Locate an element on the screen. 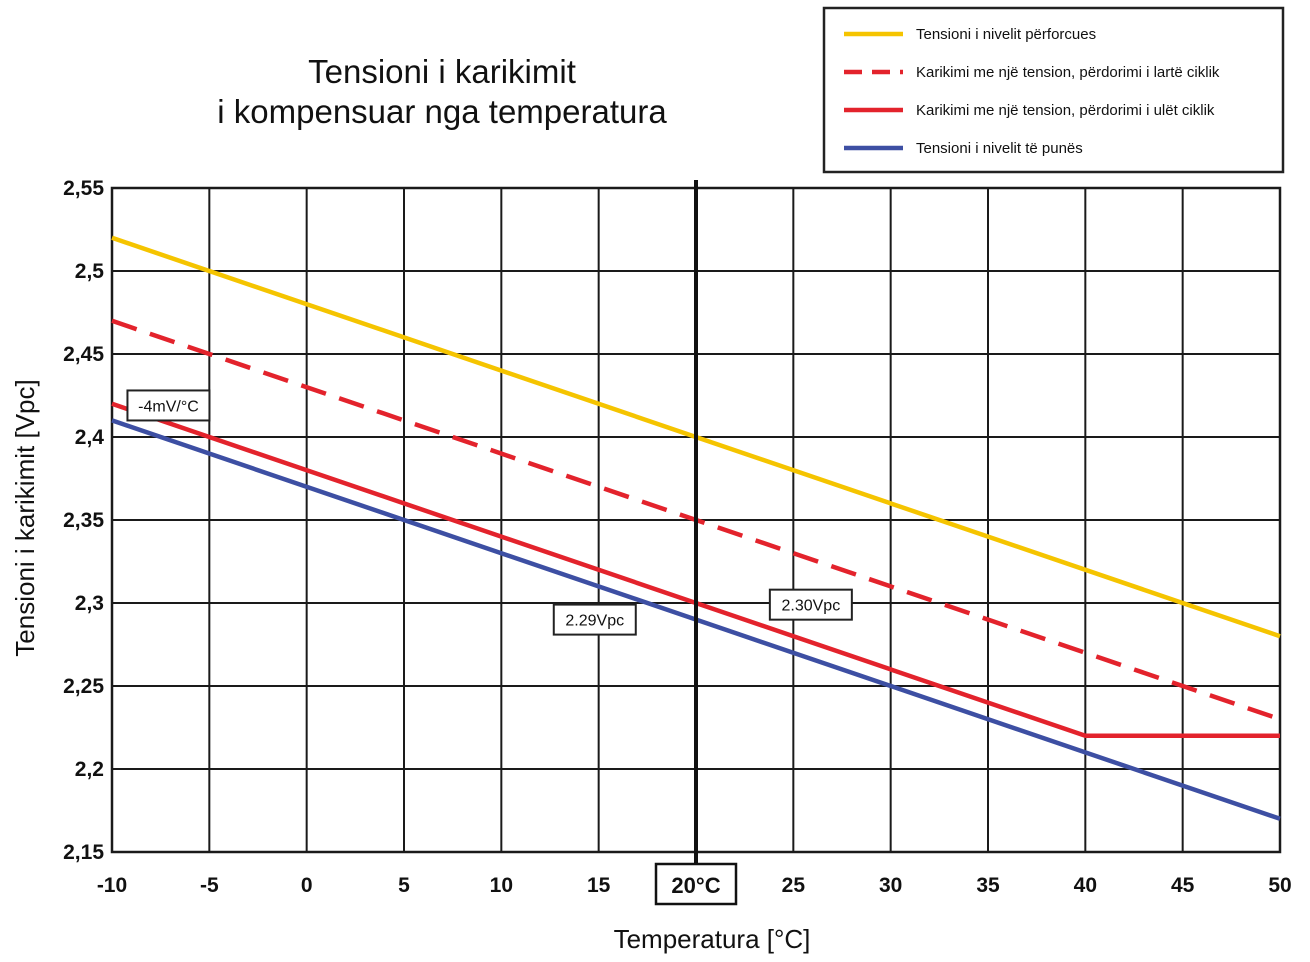 The width and height of the screenshot is (1310, 962). annotation-2: 2.29Vpc is located at coordinates (594, 619).